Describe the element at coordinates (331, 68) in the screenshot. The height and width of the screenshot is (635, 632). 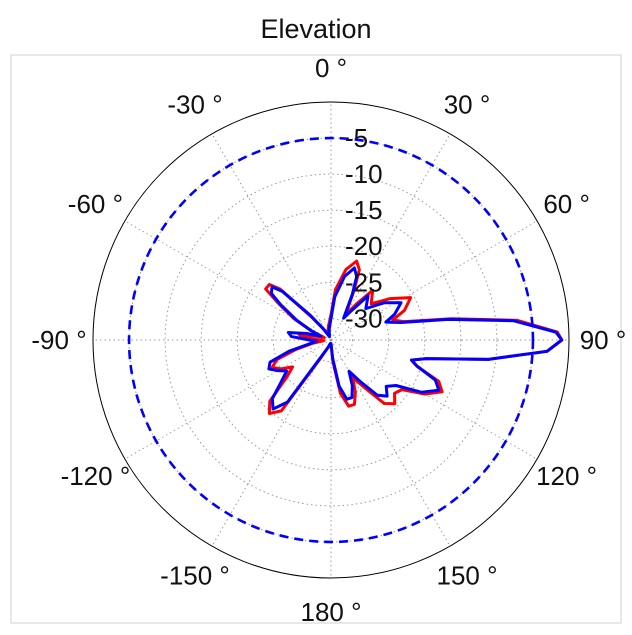
I see `angle-tick-label-0: 0 °` at that location.